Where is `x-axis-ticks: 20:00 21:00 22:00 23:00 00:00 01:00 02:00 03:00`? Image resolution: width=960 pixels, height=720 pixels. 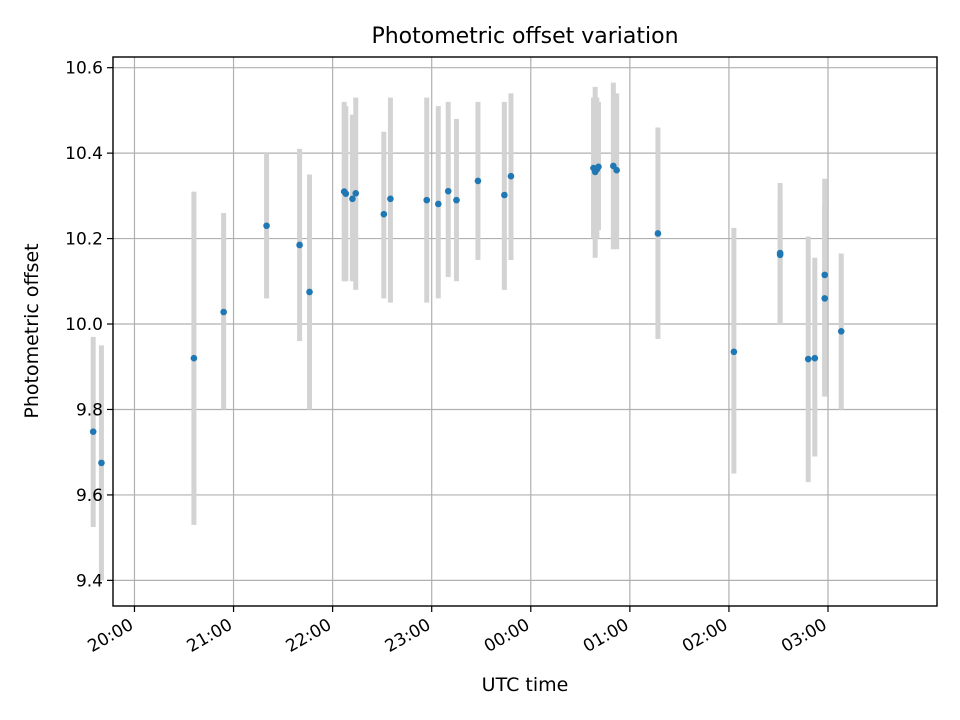 x-axis-ticks: 20:00 21:00 22:00 23:00 00:00 01:00 02:00 03:00 is located at coordinates (458, 631).